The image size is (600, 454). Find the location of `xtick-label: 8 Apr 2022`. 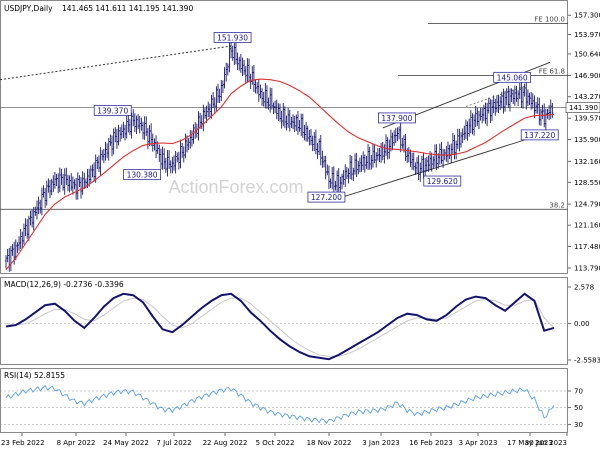

xtick-label: 8 Apr 2022 is located at coordinates (76, 443).